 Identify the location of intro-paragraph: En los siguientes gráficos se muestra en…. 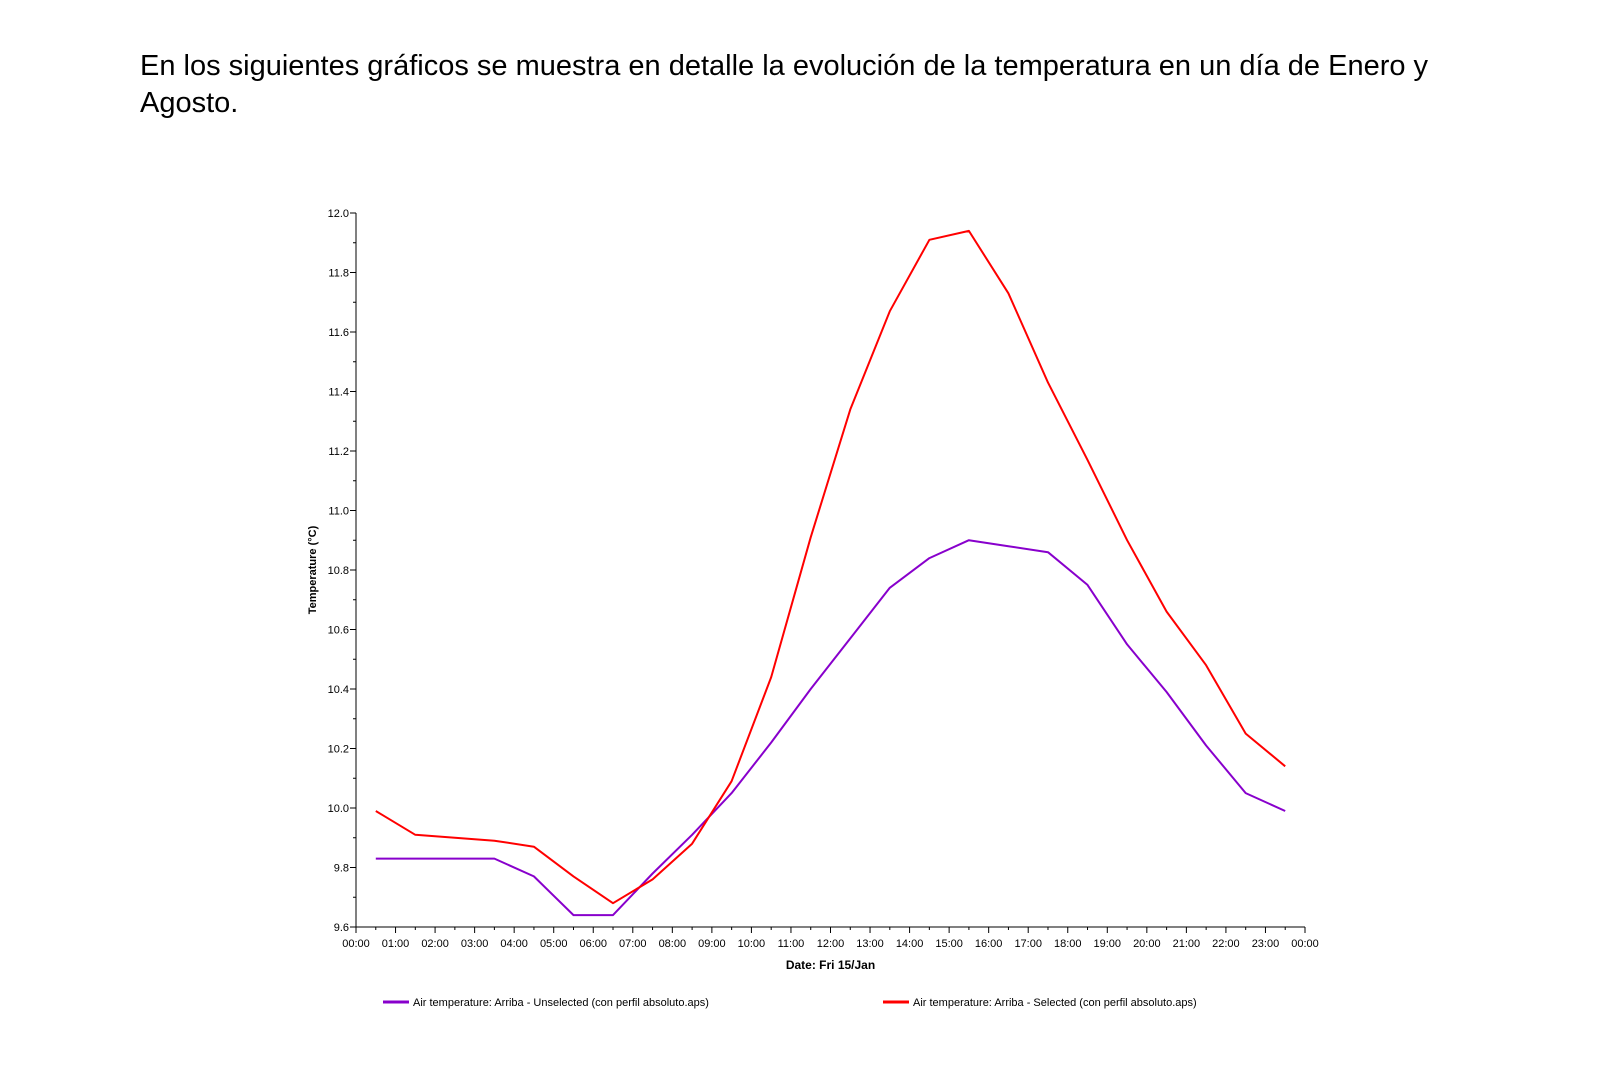
(784, 84).